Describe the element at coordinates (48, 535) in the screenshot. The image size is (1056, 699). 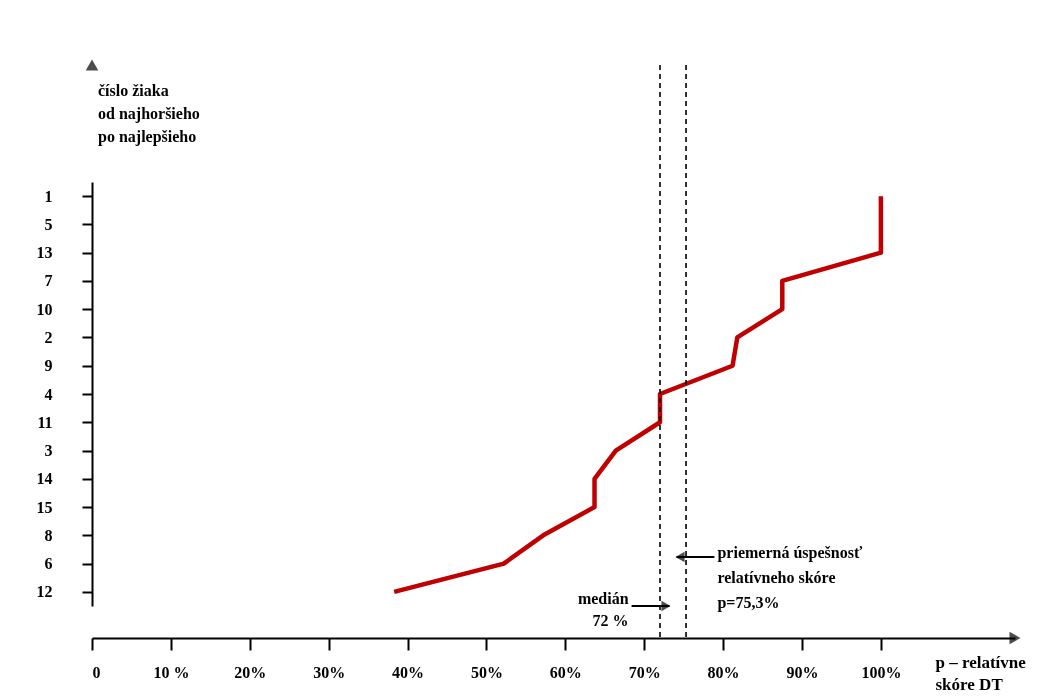
I see `y-tick-label: 8` at that location.